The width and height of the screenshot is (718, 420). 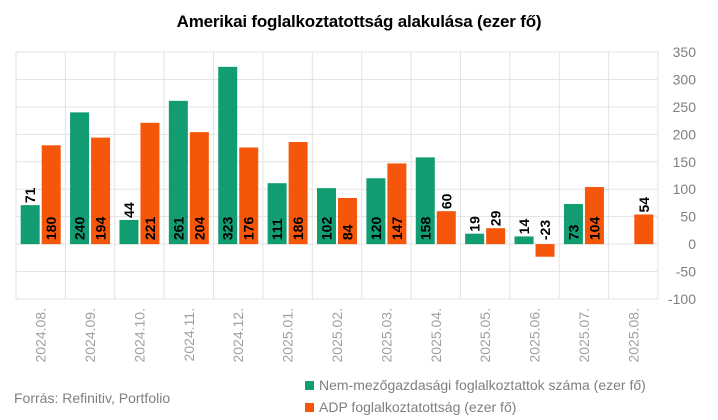 I want to click on data-label: 60, so click(x=446, y=201).